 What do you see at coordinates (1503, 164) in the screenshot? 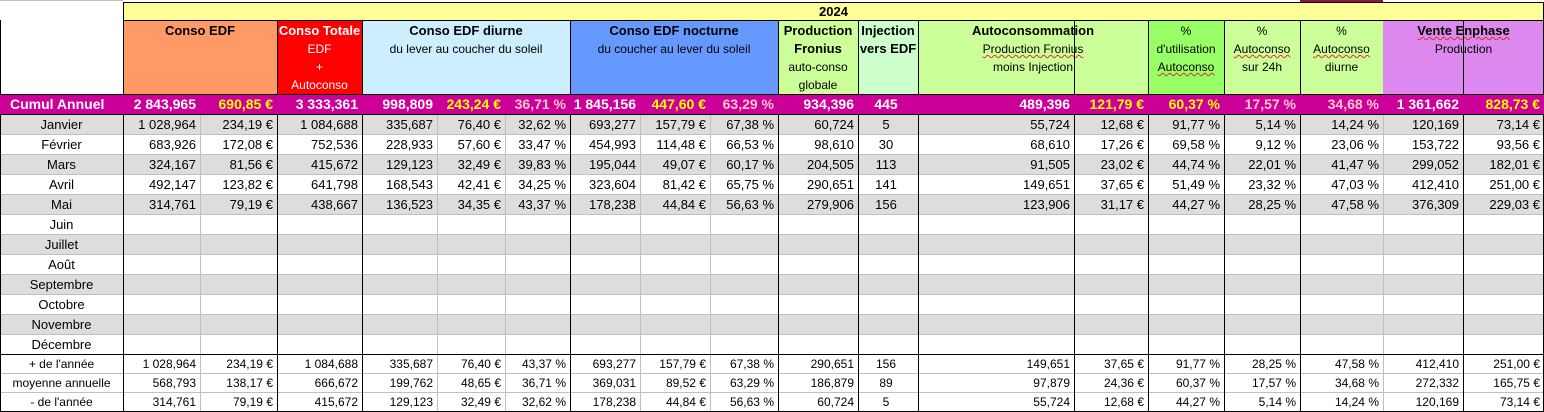
I see `data-cell: 182,01 €` at bounding box center [1503, 164].